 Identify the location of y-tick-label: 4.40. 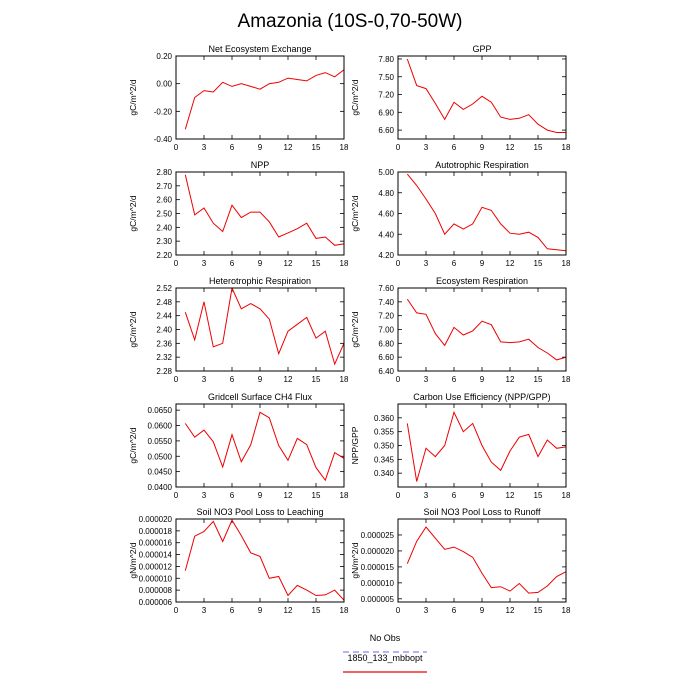
(386, 234).